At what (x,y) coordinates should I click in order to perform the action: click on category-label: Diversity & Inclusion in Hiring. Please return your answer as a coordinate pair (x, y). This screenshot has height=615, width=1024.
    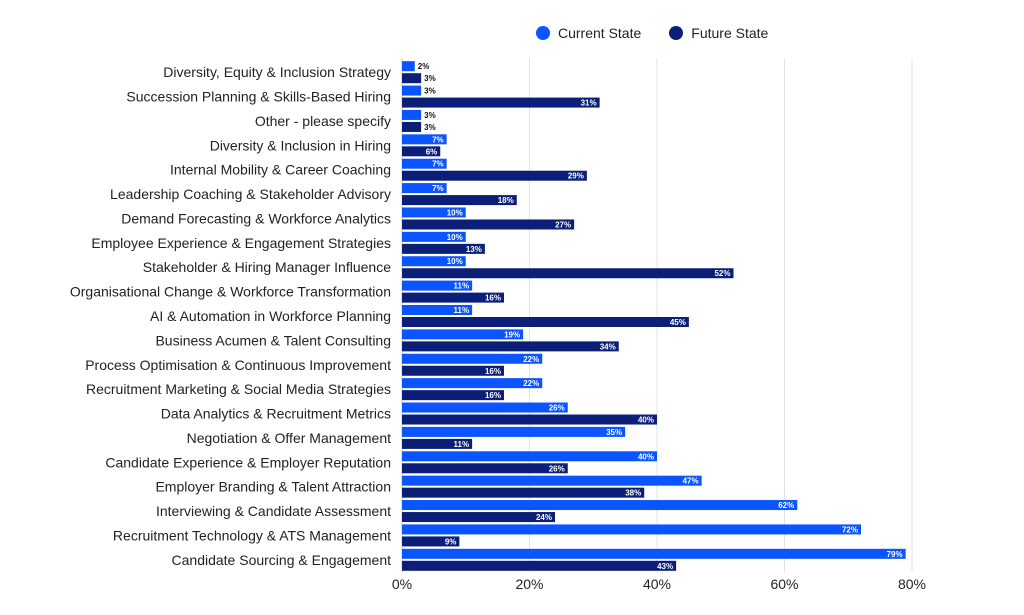
    Looking at the image, I should click on (300, 145).